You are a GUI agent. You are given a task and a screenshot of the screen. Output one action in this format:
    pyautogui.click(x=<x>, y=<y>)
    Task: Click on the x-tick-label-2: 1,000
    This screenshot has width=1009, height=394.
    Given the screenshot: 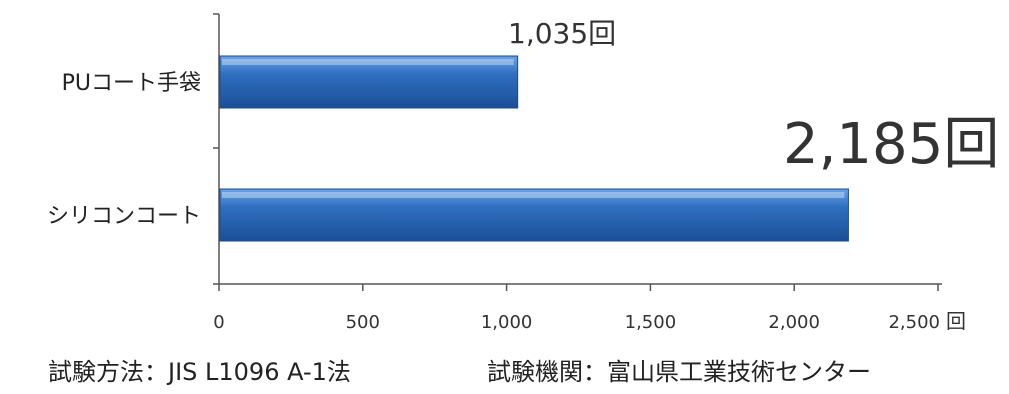 What is the action you would take?
    pyautogui.click(x=507, y=322)
    